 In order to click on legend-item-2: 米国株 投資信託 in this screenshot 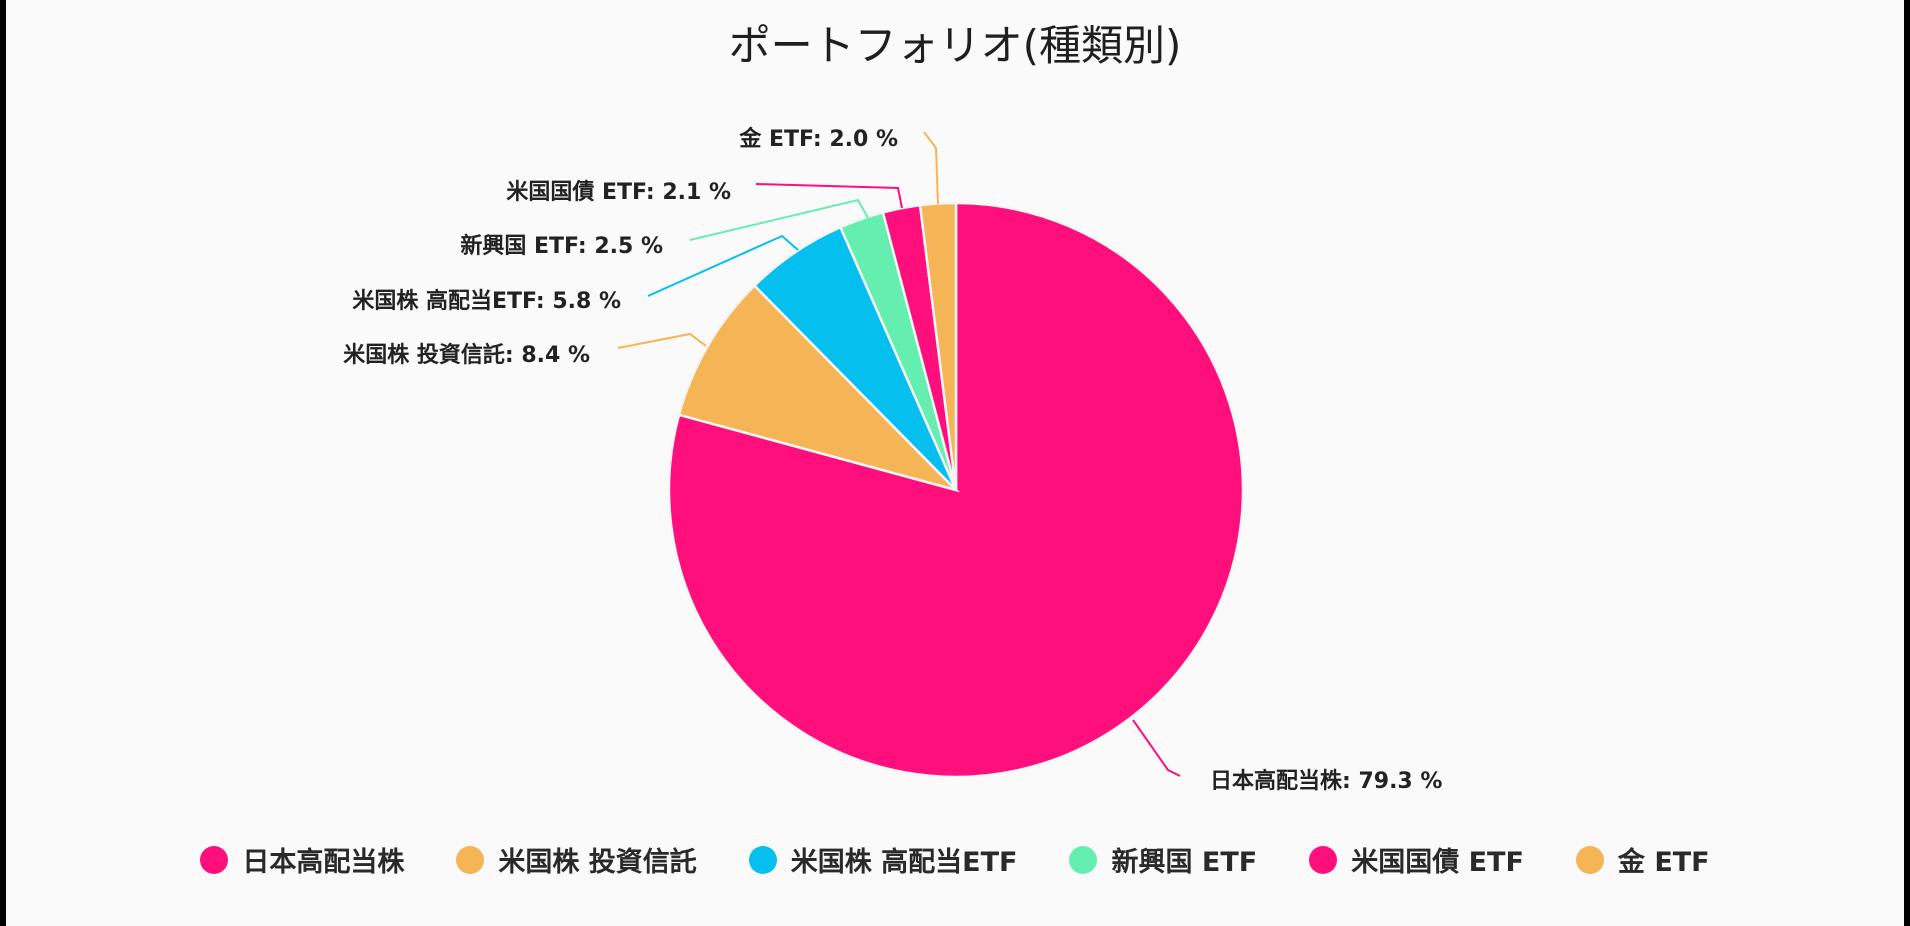, I will do `click(576, 859)`.